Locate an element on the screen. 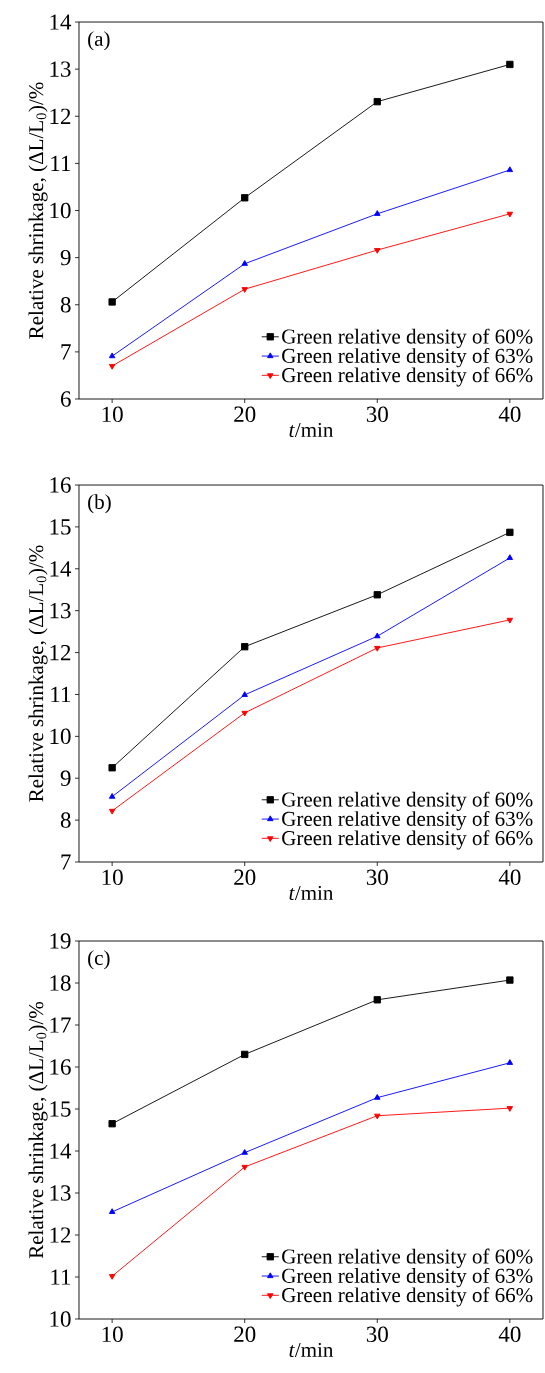  chart-title: (b) is located at coordinates (99, 504).